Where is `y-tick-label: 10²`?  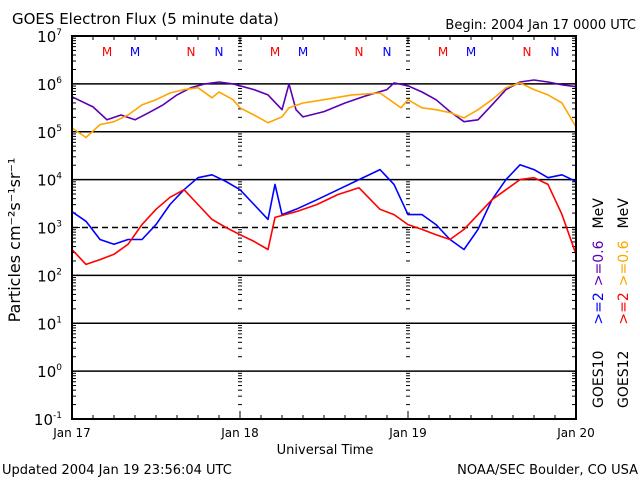
y-tick-label: 10² is located at coordinates (49, 276).